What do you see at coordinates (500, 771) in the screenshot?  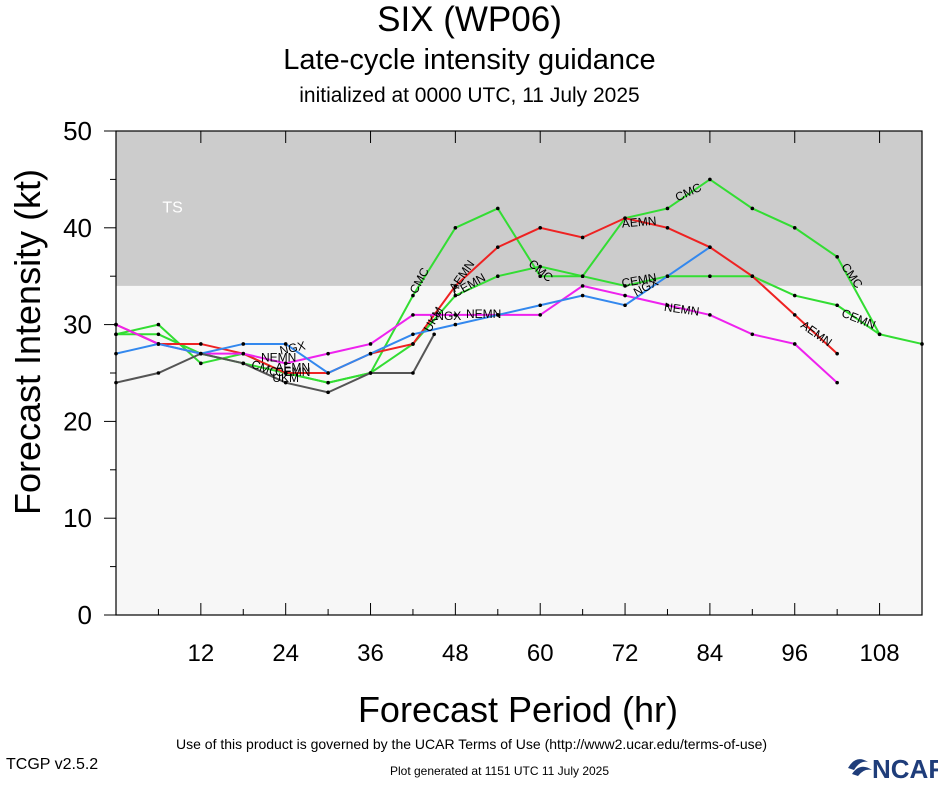 I see `generated-time: Plot generated at 1151 UTC 11 July 2025` at bounding box center [500, 771].